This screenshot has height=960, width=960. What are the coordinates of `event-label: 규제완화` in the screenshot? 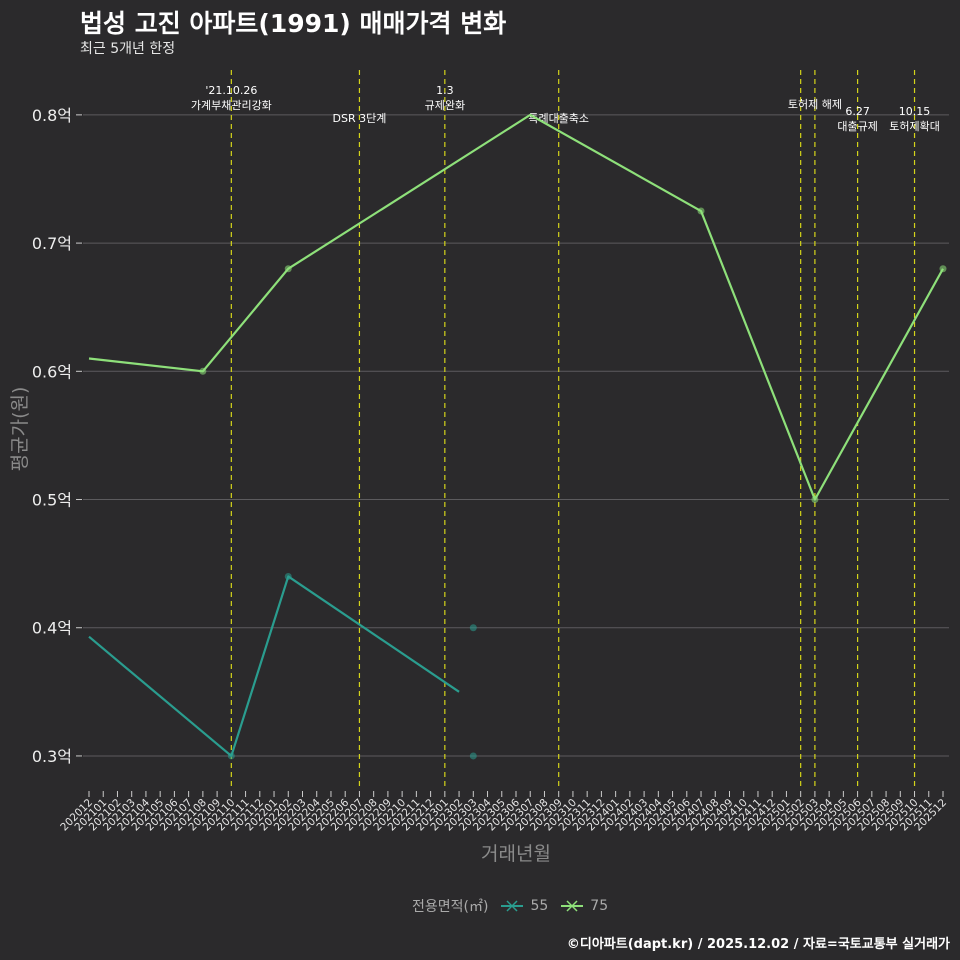 It's located at (445, 105).